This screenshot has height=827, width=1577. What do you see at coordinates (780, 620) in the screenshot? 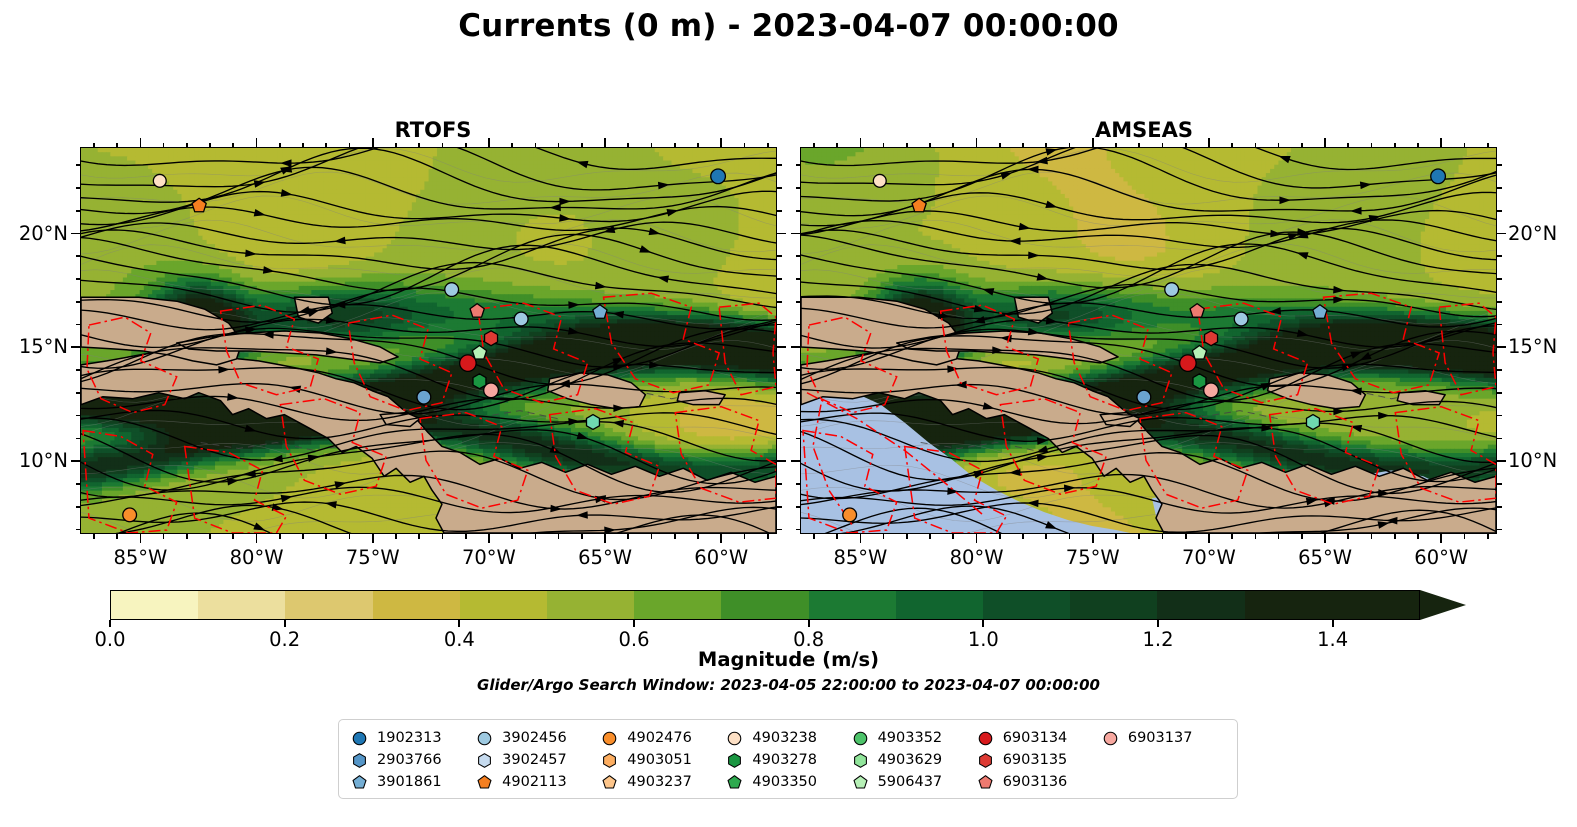
I see `colorbar: 0.0 0.2 0.4 0.6 0.8 1.0 1.2 1.4` at bounding box center [780, 620].